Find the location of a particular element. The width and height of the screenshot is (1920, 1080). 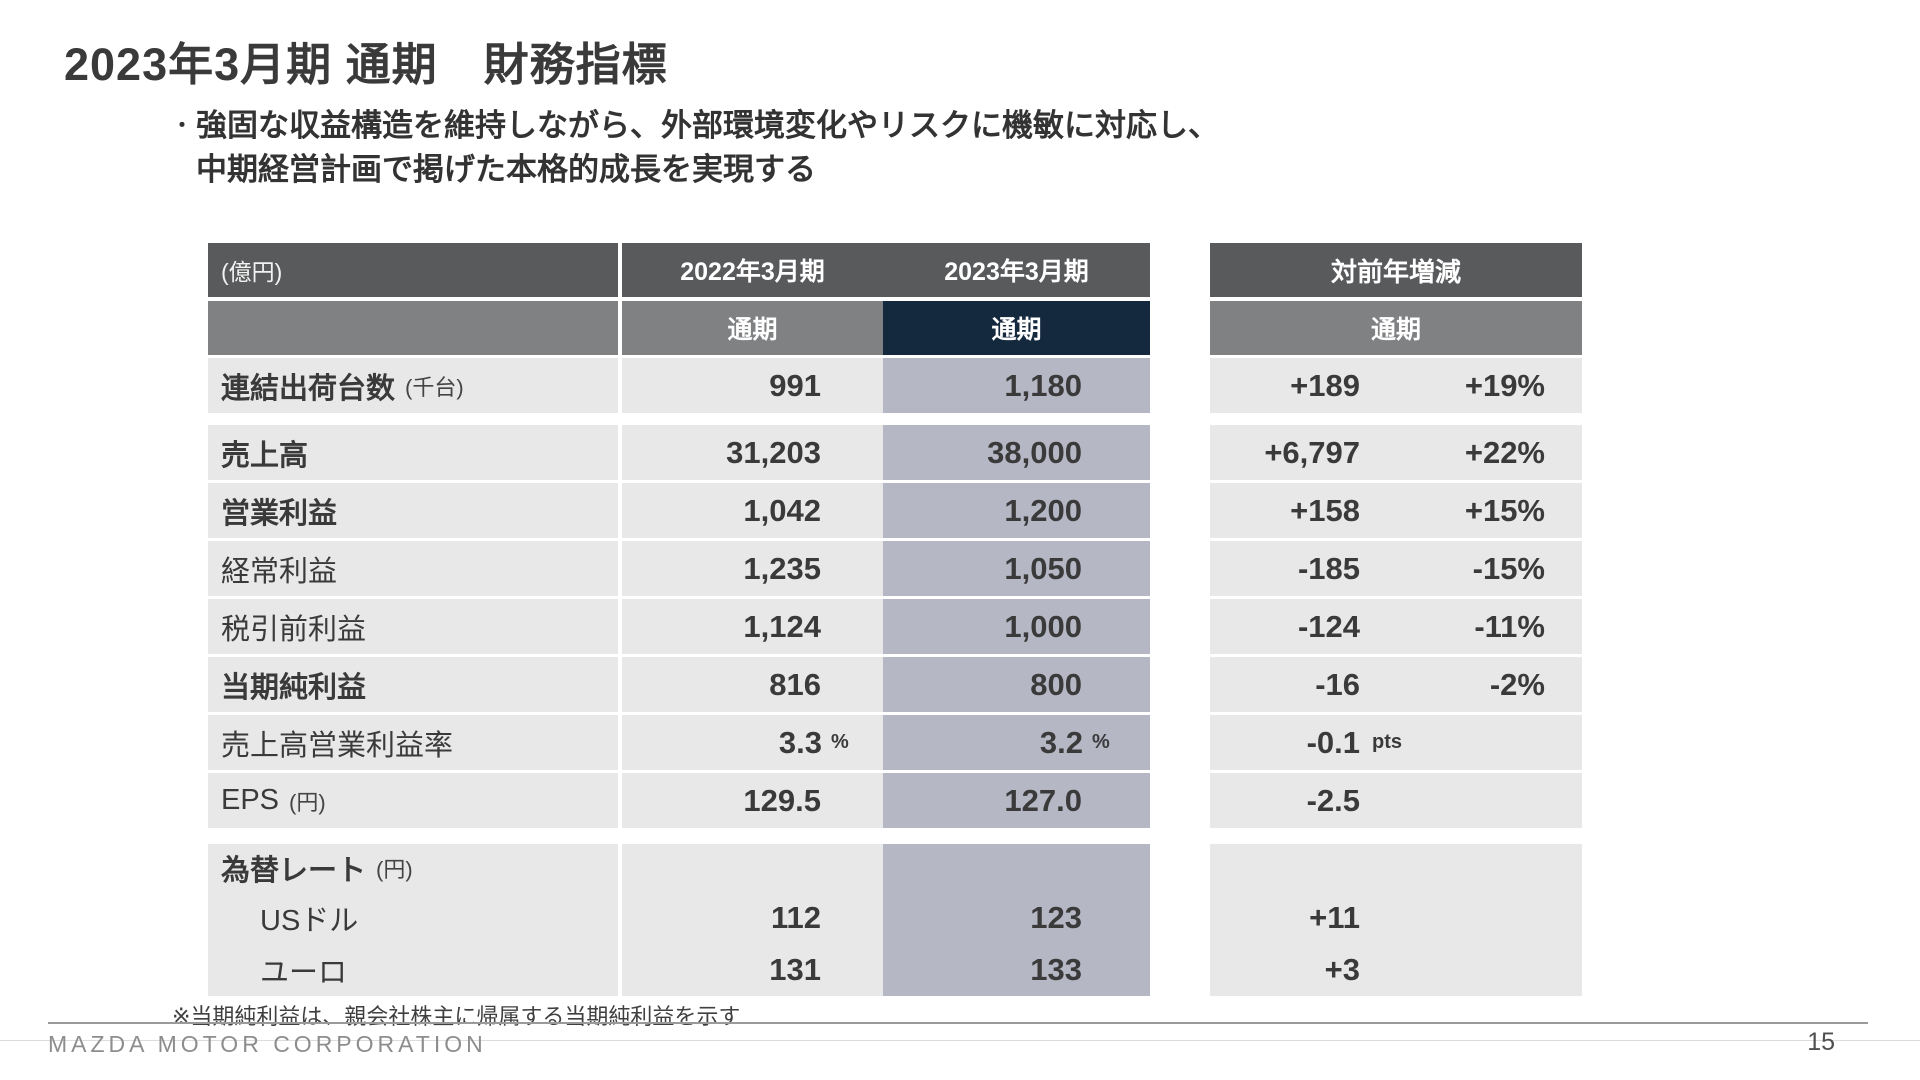

yoy-row-operating-margin: -0.1 pts is located at coordinates (1396, 742).